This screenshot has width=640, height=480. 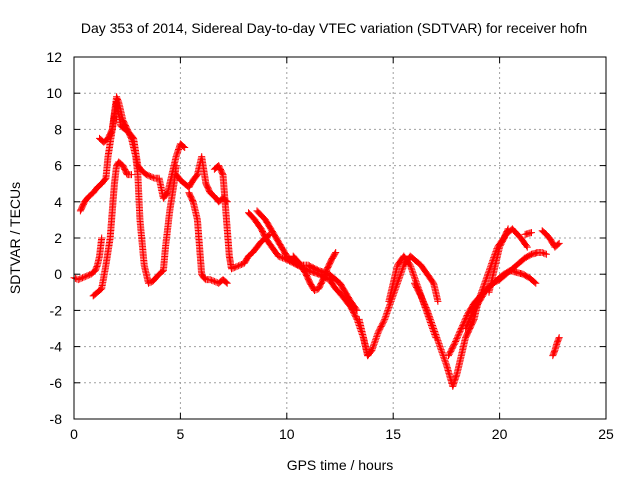 I want to click on y-tick-label: 4, so click(x=58, y=202).